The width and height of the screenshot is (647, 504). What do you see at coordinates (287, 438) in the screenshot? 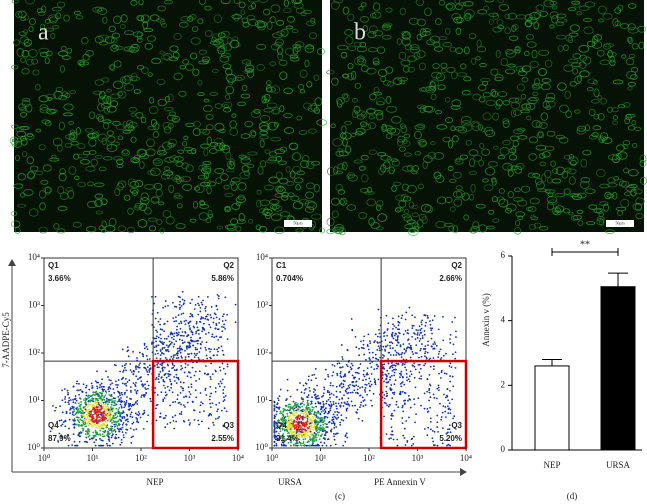
I see `quadrant-percent: 91.4%` at bounding box center [287, 438].